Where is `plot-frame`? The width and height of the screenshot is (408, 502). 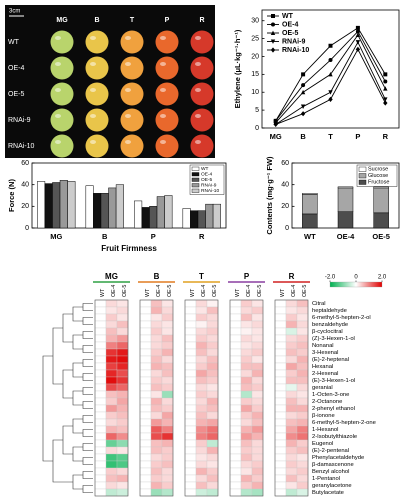 plot-frame is located at coordinates (129, 195).